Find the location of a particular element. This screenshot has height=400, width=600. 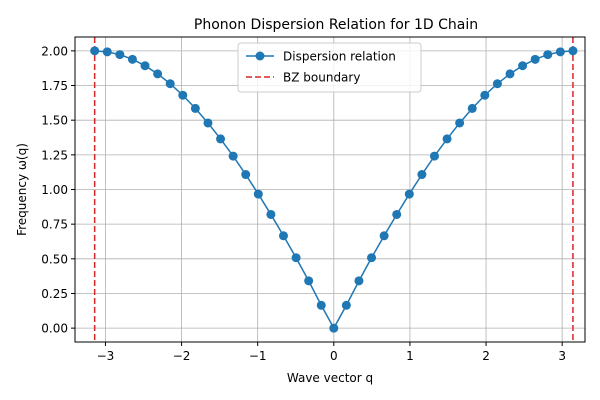

y-tick-label: 0.00 is located at coordinates (54, 329).